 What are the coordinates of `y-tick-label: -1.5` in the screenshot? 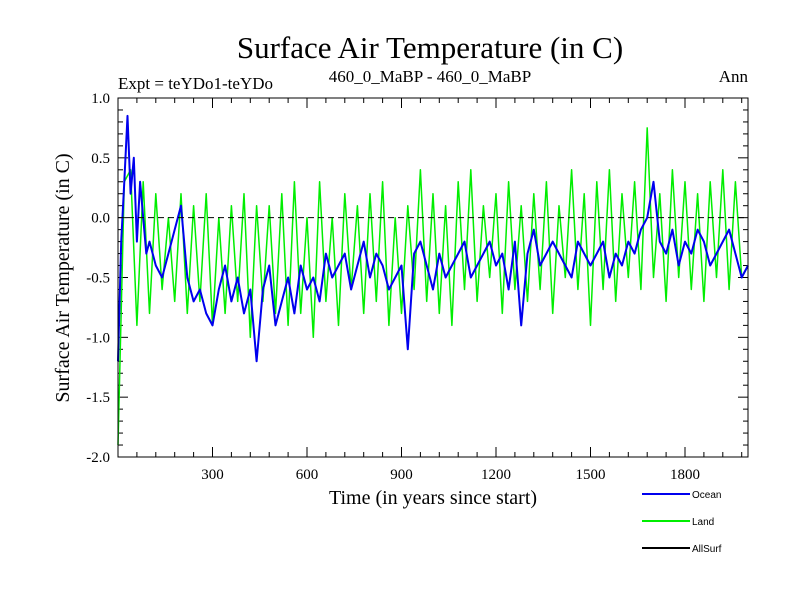 It's located at (98, 398).